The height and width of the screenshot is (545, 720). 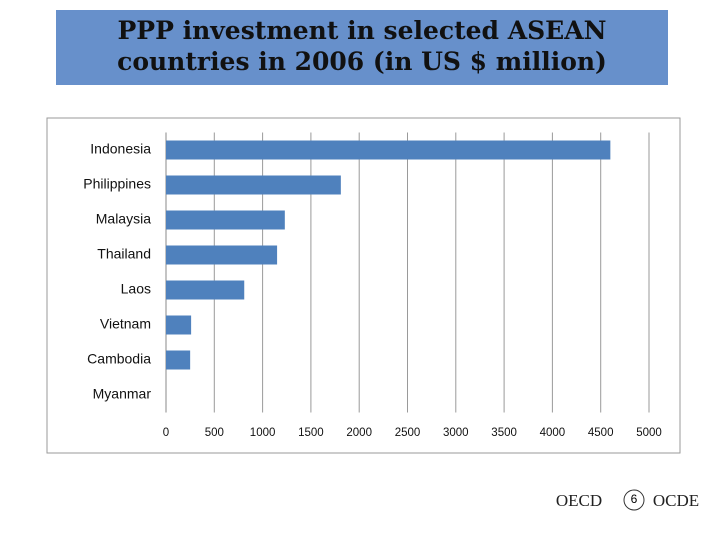 I want to click on y-tick-label: Thailand, so click(x=124, y=254).